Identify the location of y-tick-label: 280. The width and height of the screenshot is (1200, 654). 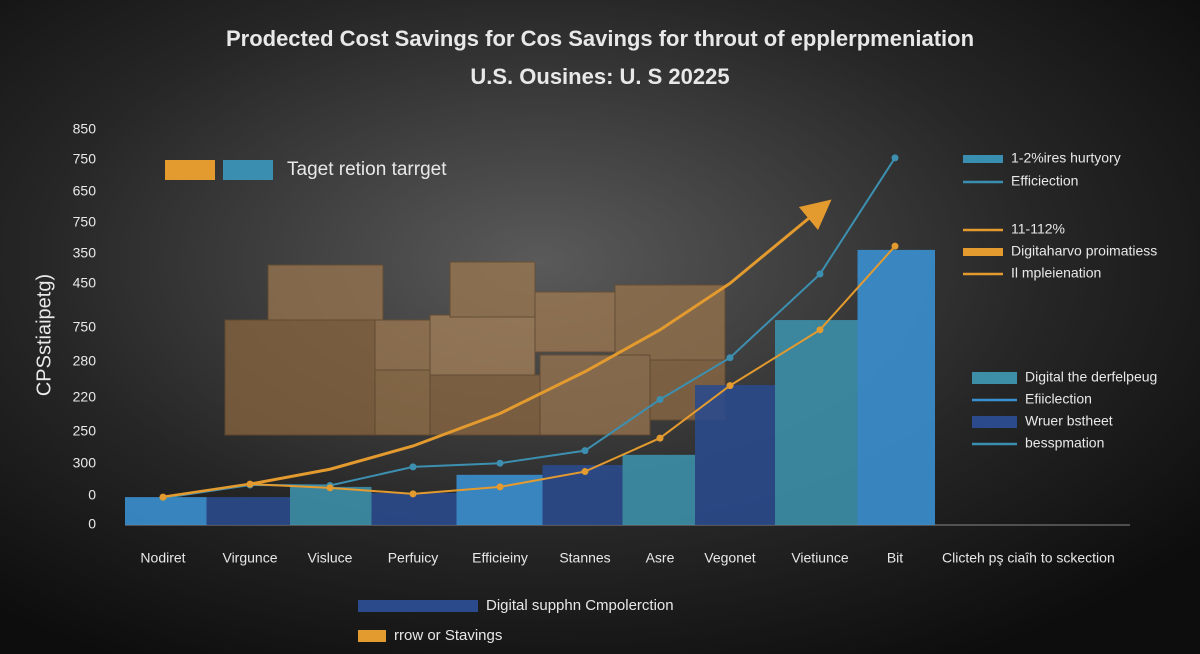
(85, 361).